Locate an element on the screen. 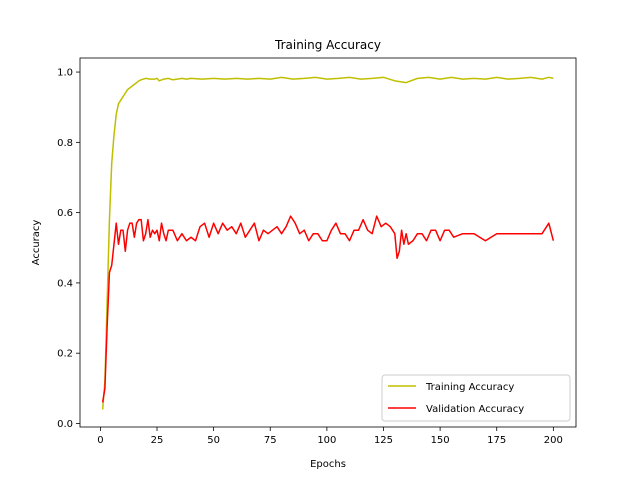 The image size is (640, 480). x-tick-label: 200 is located at coordinates (553, 440).